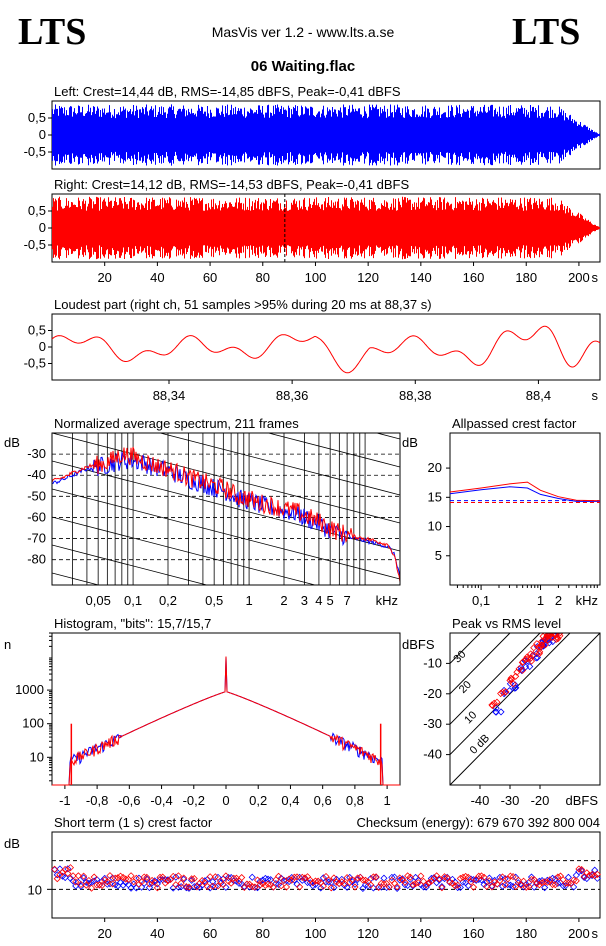 The height and width of the screenshot is (946, 606). I want to click on histogram-xtick-10: 1, so click(386, 800).